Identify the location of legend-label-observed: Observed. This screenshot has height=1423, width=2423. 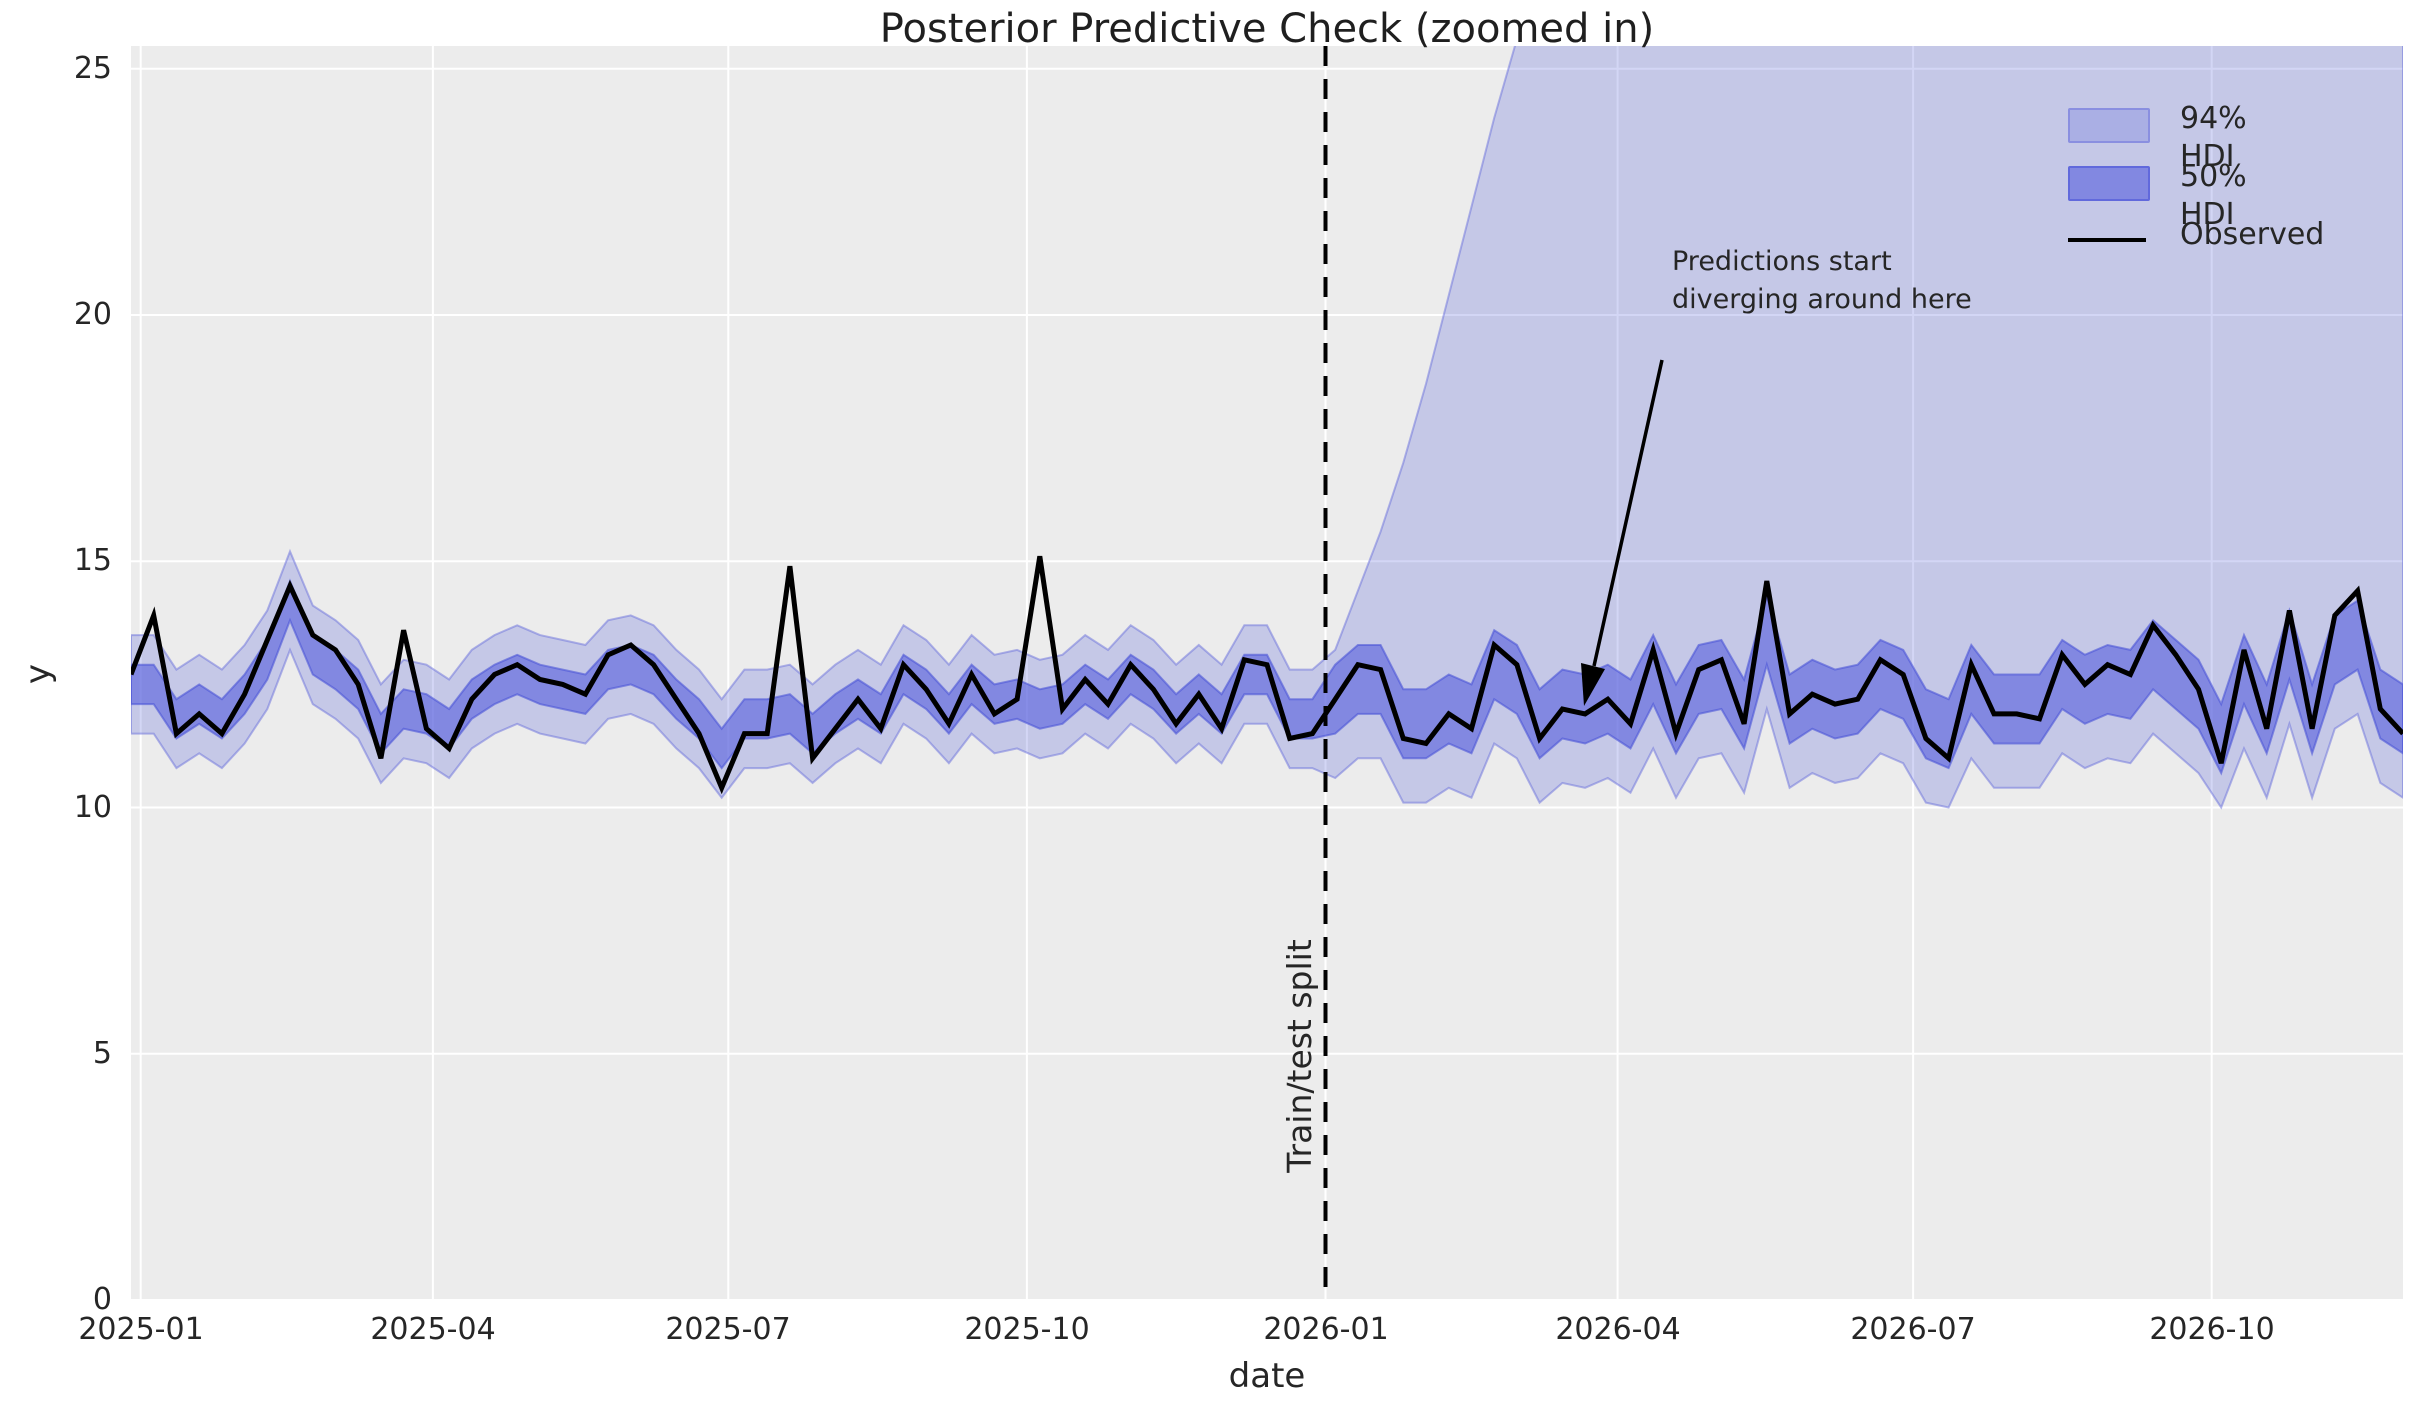
(2252, 234).